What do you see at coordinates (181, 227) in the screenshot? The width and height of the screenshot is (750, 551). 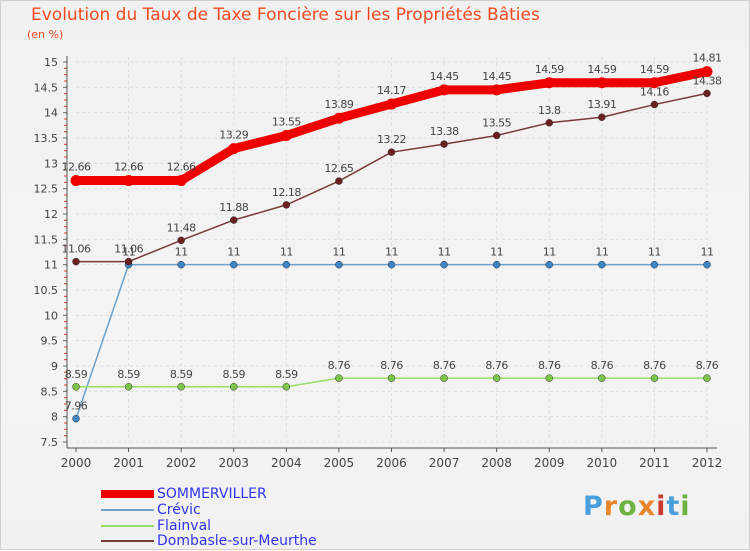 I see `data-label-dombasle: 11.48` at bounding box center [181, 227].